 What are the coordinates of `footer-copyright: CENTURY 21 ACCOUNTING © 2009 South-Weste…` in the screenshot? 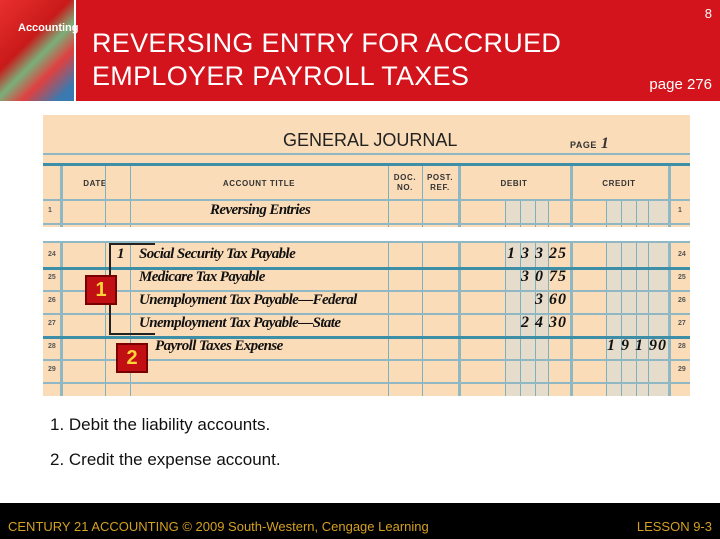 It's located at (218, 526).